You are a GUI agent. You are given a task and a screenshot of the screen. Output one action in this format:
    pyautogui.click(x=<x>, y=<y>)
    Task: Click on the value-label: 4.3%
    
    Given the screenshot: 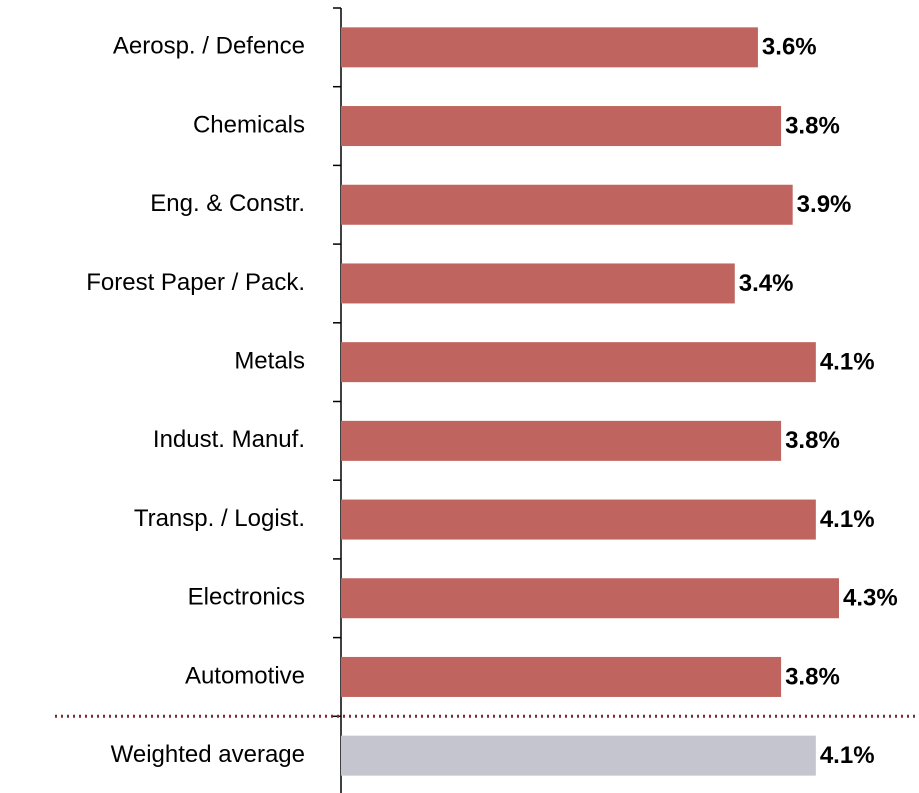 What is the action you would take?
    pyautogui.click(x=870, y=598)
    